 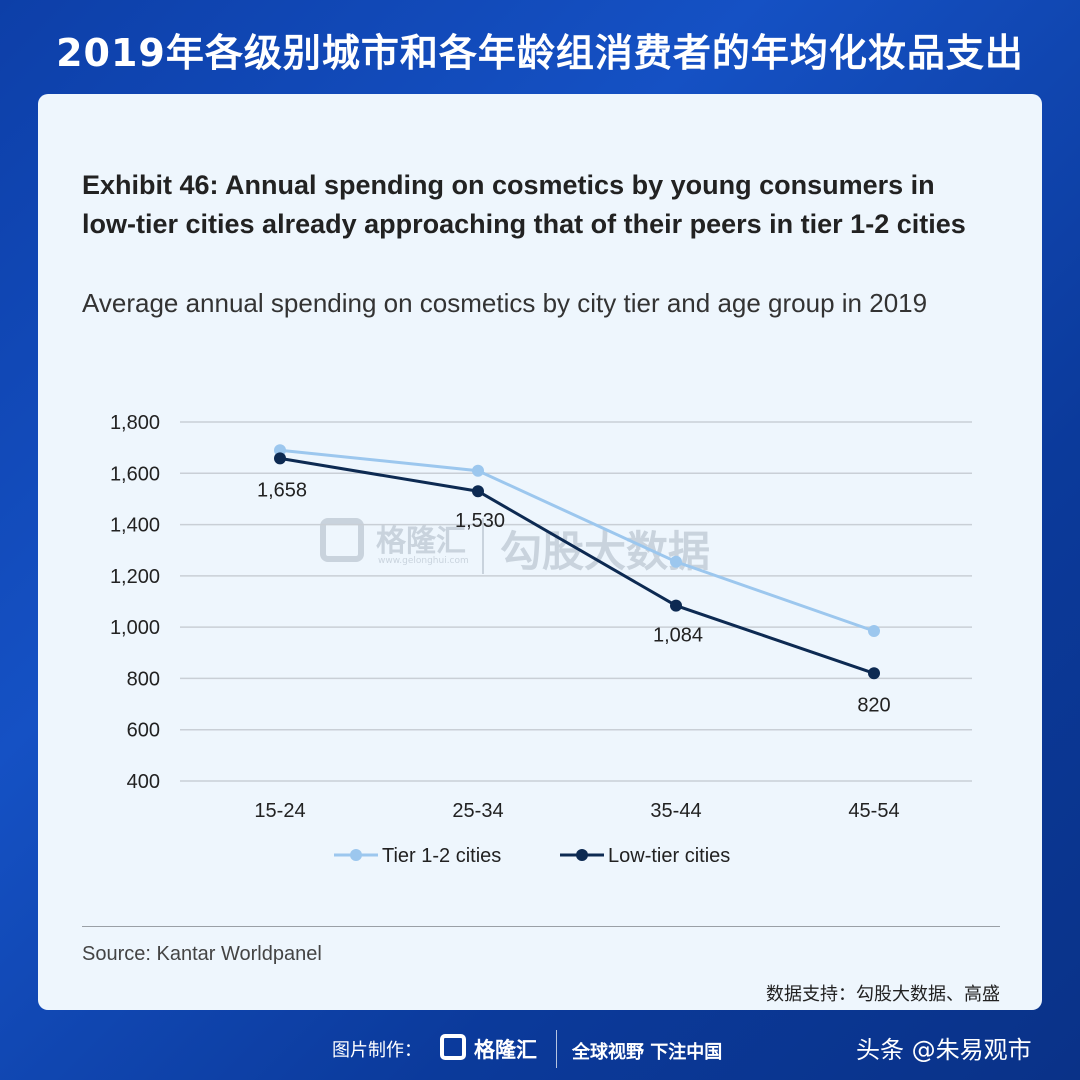 I want to click on source-note: Source: Kantar Worldpanel, so click(x=202, y=954).